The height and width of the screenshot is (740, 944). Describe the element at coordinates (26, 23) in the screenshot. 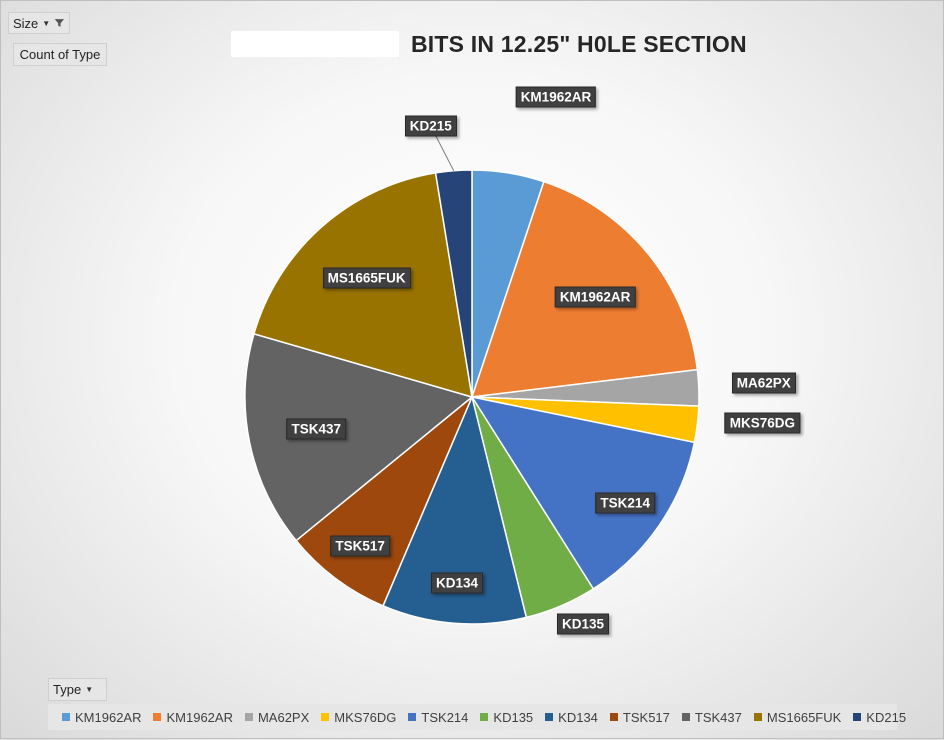

I see `size-filter-label: Size` at that location.